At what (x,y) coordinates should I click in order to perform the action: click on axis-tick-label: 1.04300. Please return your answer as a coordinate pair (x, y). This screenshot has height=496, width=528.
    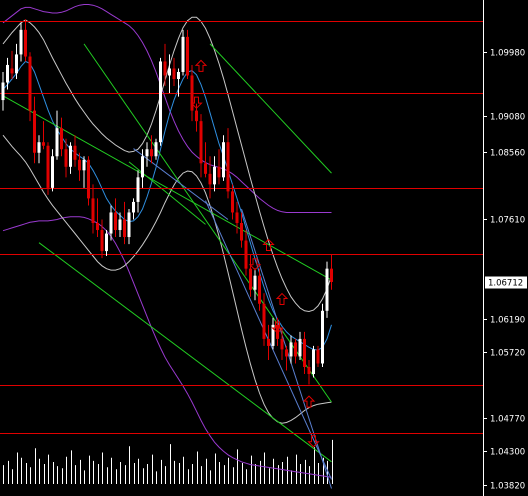
    Looking at the image, I should click on (507, 453).